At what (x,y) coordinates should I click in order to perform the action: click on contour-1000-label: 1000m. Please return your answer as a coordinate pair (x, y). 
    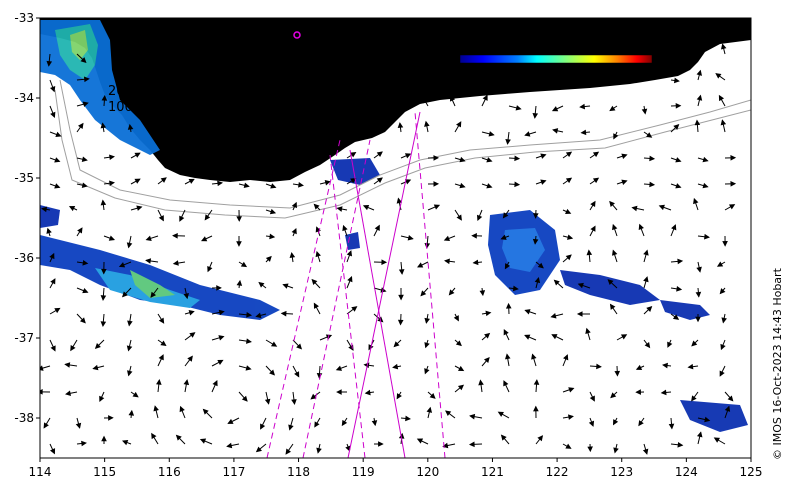
    Looking at the image, I should click on (131, 107).